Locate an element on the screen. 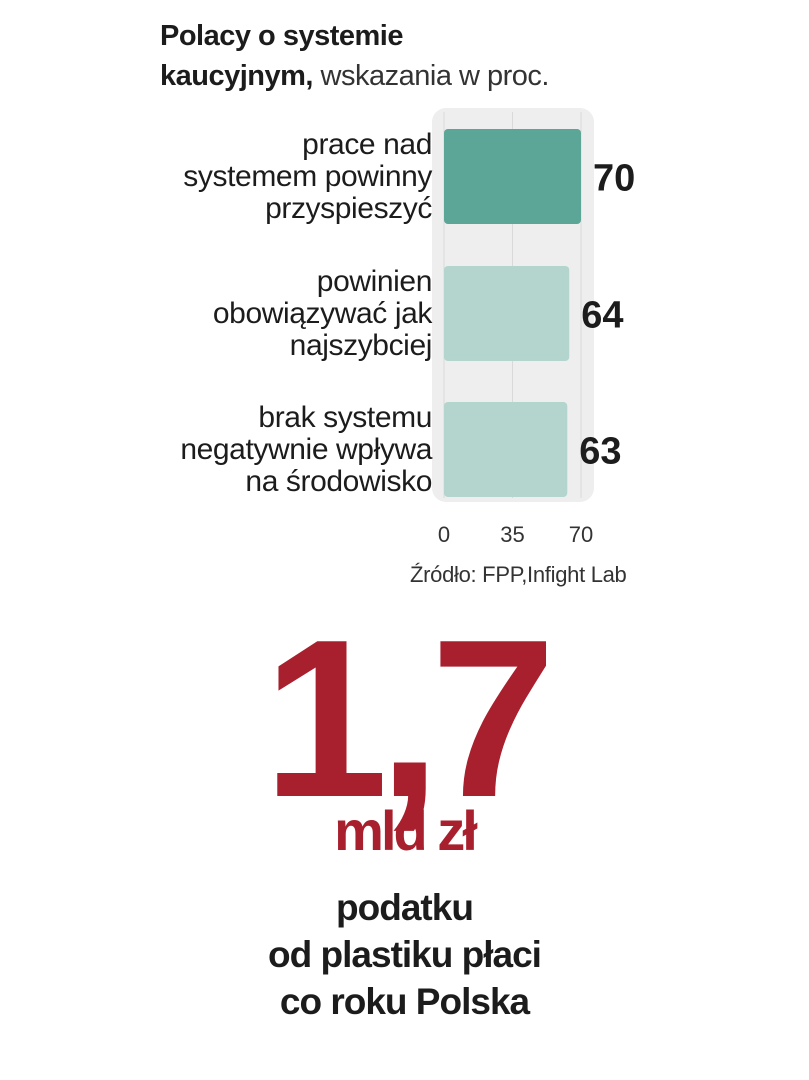 This screenshot has width=809, height=1080. highlight-unit: mld zł is located at coordinates (406, 830).